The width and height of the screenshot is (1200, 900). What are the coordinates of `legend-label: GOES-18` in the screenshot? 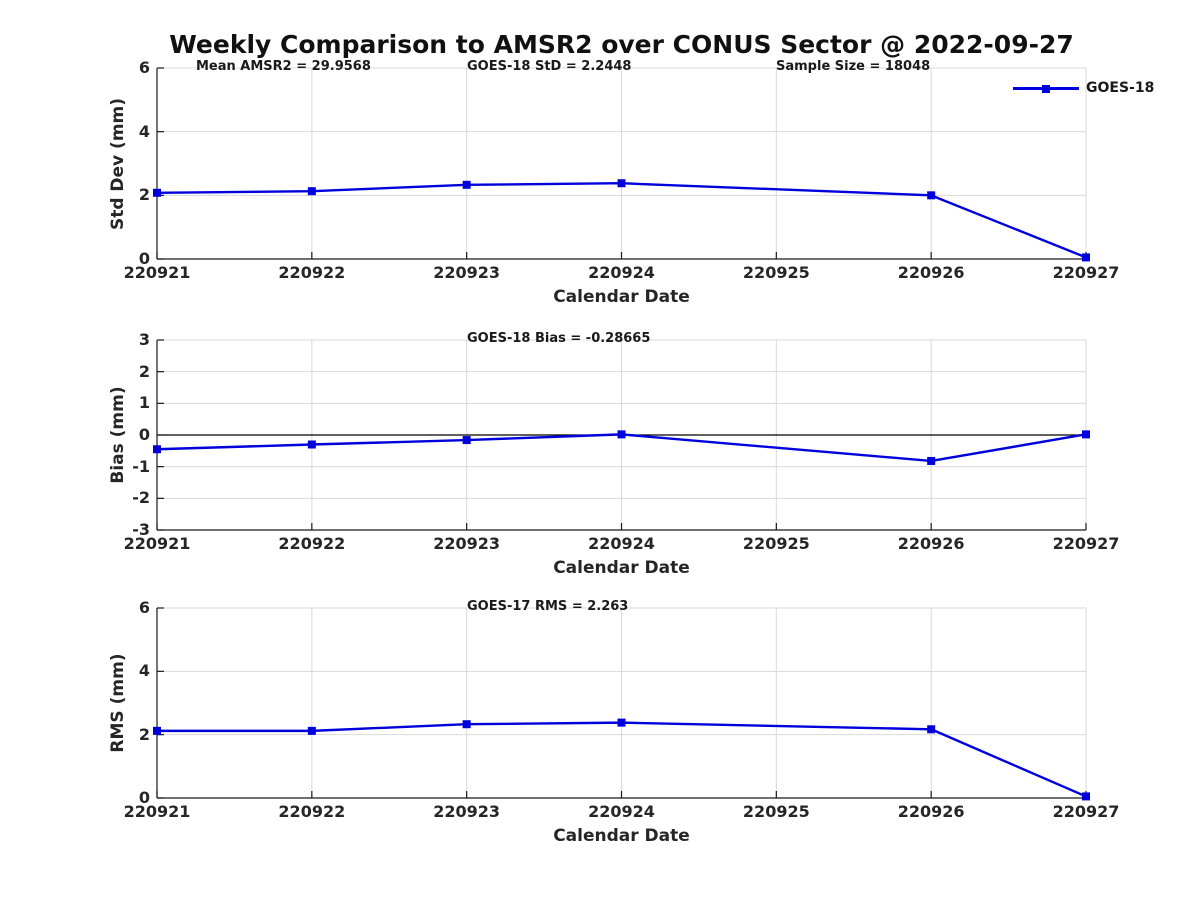 It's located at (1120, 88).